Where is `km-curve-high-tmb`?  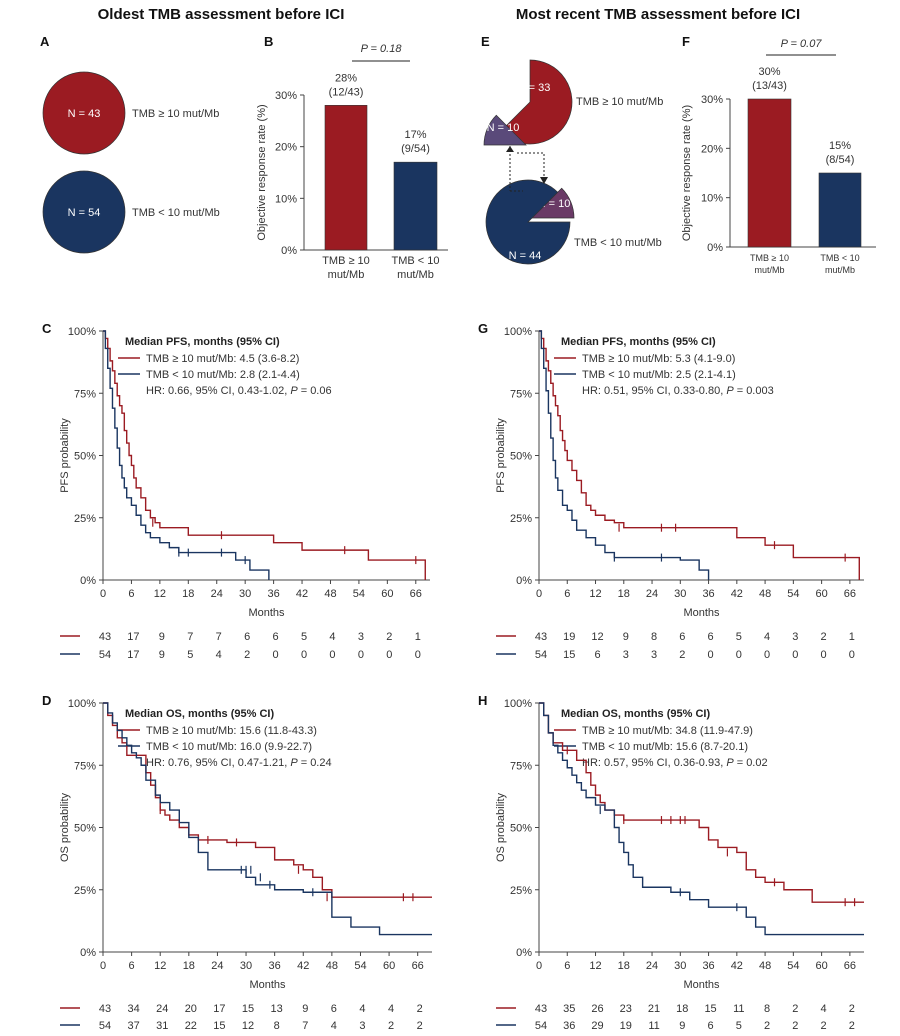
km-curve-high-tmb is located at coordinates (264, 455).